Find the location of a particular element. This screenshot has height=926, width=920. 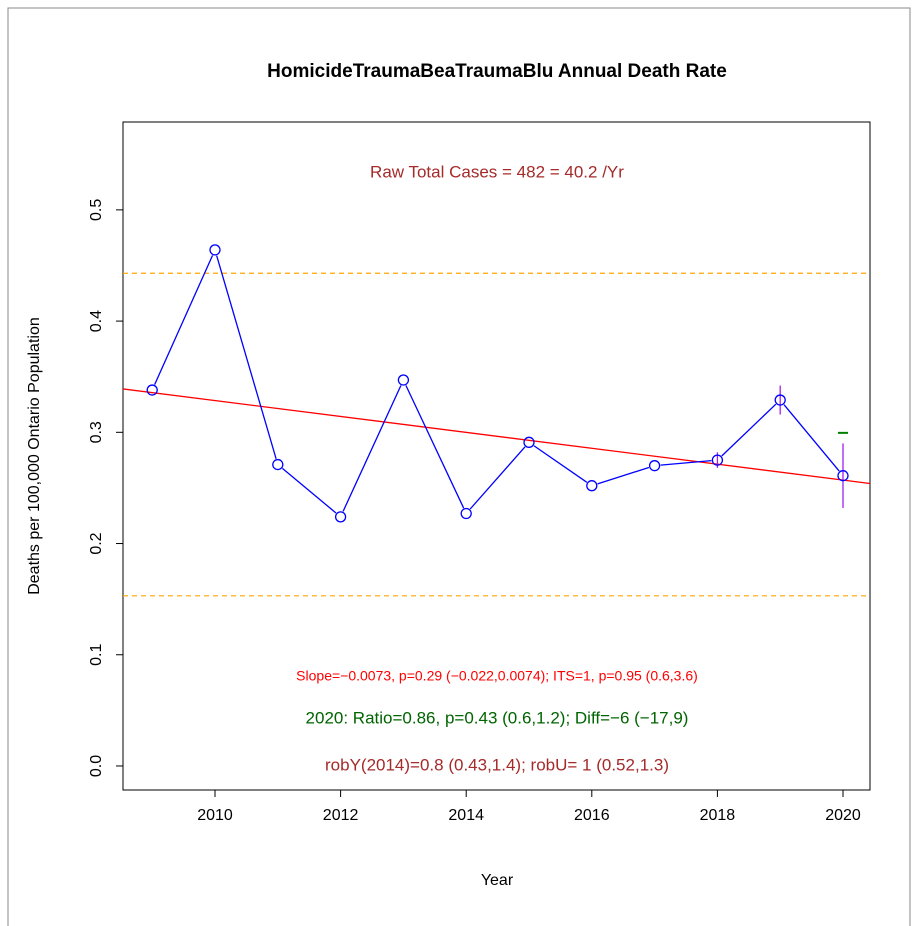

annotation: Raw Total Cases = 482 = 40.2 /Yr is located at coordinates (497, 171).